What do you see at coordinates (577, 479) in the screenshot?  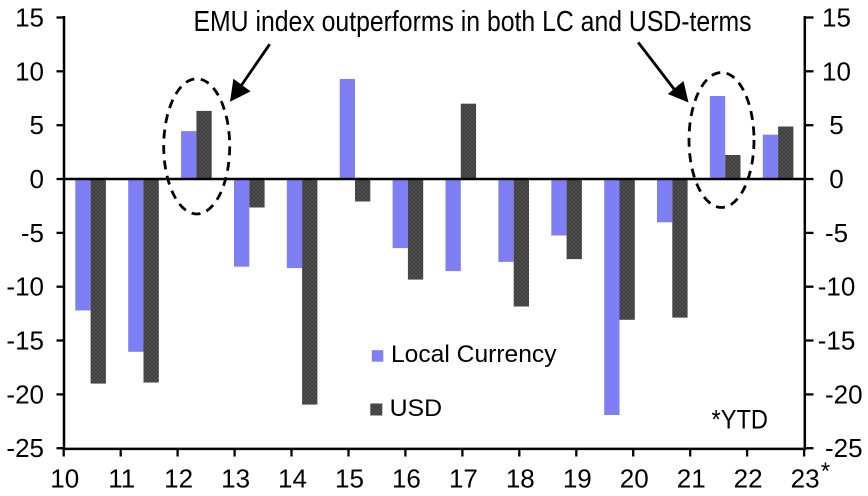 I see `svg-text: 19` at bounding box center [577, 479].